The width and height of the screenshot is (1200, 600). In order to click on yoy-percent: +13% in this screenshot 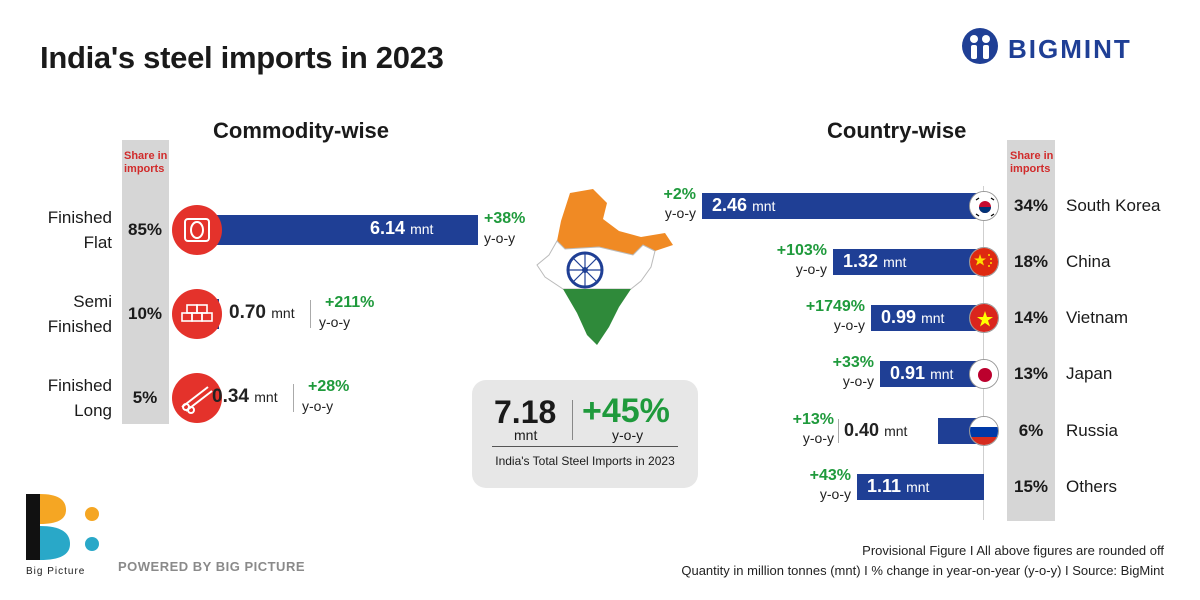, I will do `click(813, 419)`.